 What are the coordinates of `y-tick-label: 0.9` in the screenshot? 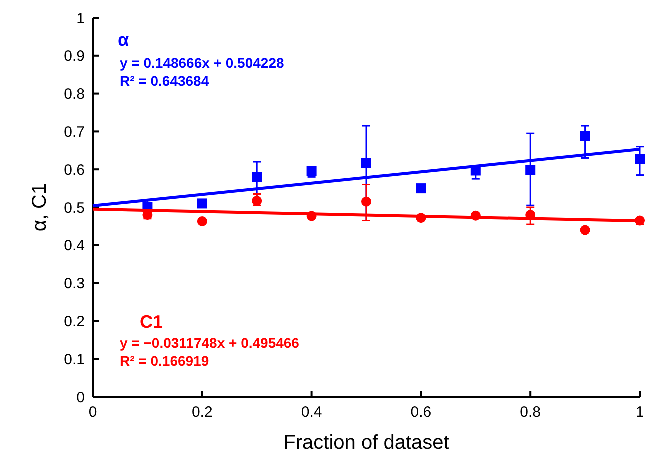 It's located at (74, 57).